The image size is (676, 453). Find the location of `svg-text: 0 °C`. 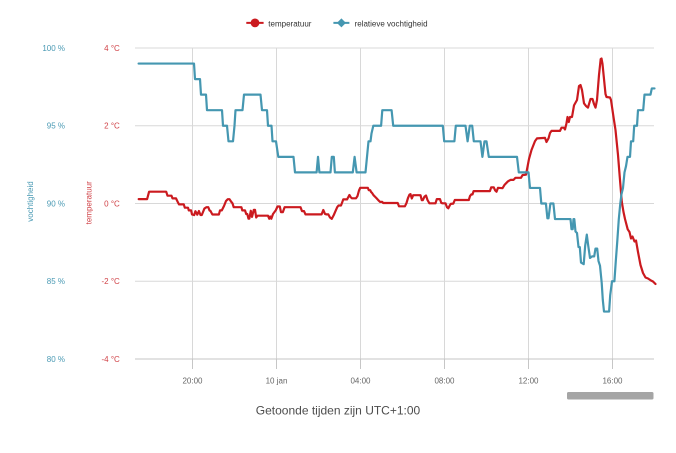

svg-text: 0 °C is located at coordinates (112, 203).